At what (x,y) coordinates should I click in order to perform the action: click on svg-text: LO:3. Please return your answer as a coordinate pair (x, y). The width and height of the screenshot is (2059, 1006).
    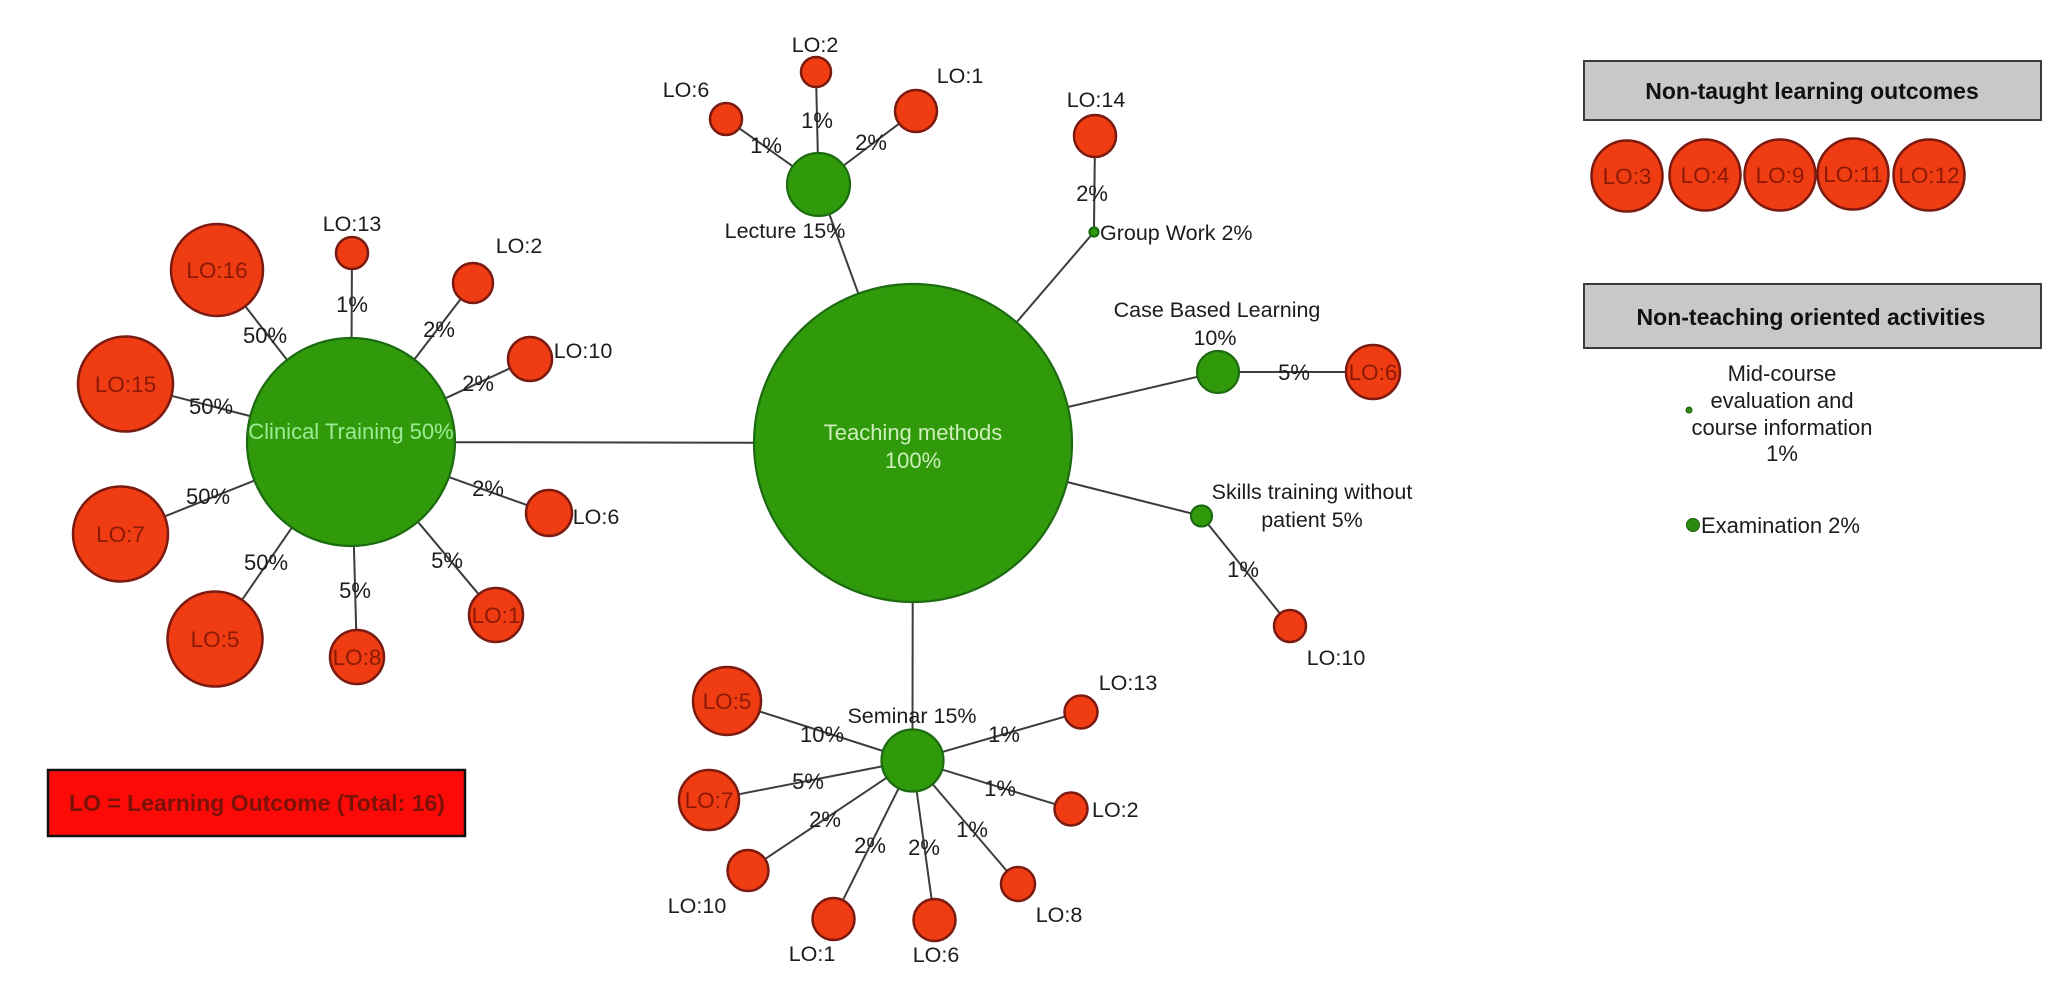
    Looking at the image, I should click on (1627, 176).